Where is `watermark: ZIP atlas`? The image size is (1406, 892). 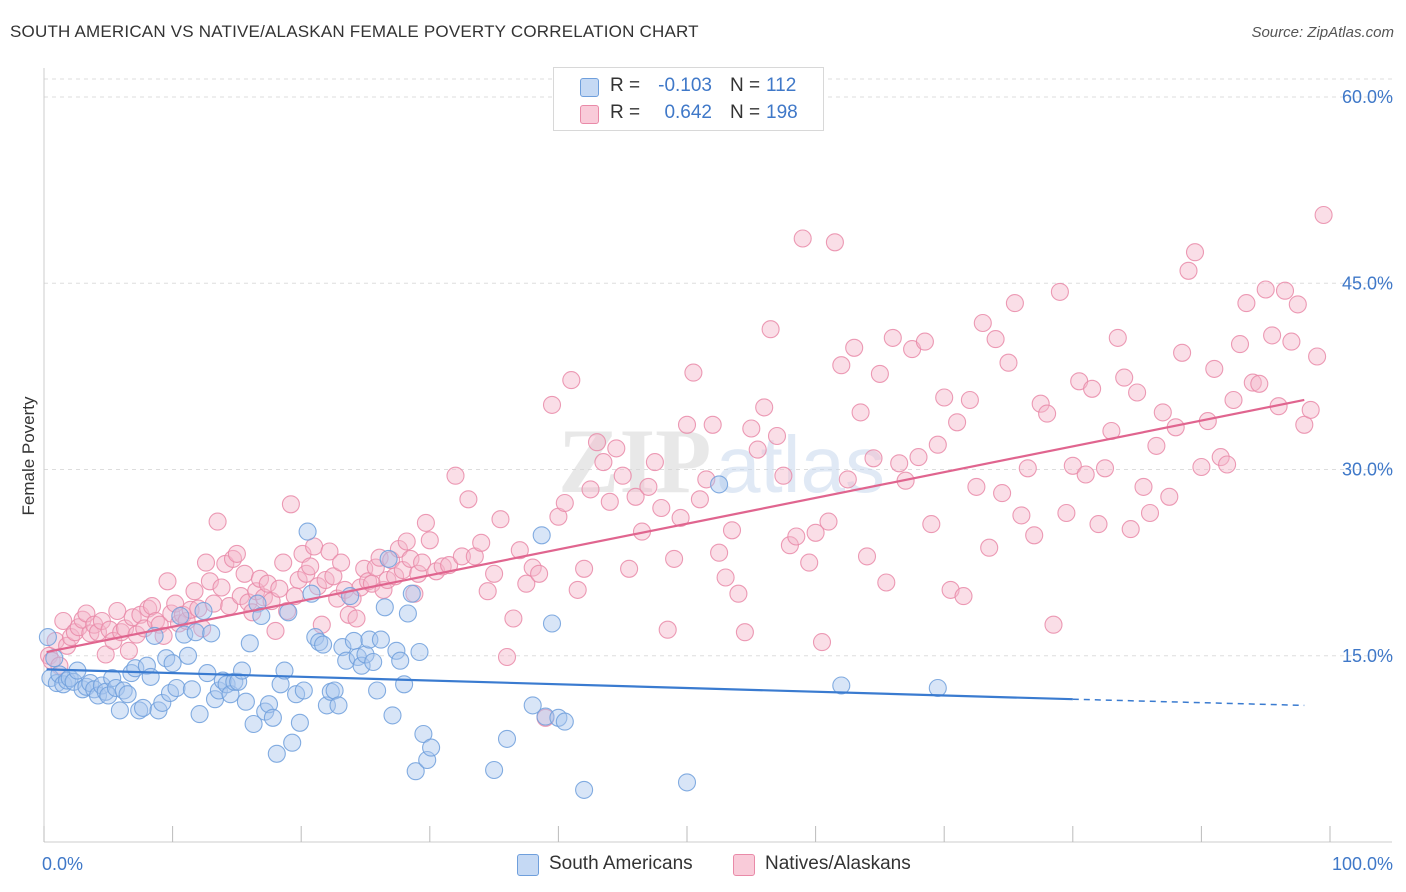 watermark: ZIP atlas is located at coordinates (721, 461).